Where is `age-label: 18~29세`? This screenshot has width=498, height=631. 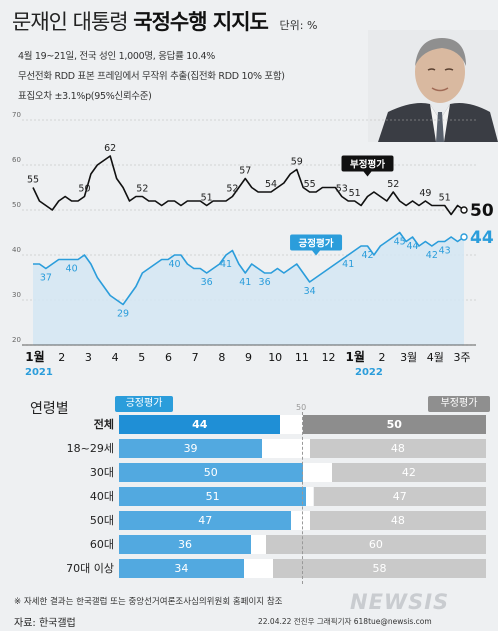
age-label: 18~29세 is located at coordinates (90, 448).